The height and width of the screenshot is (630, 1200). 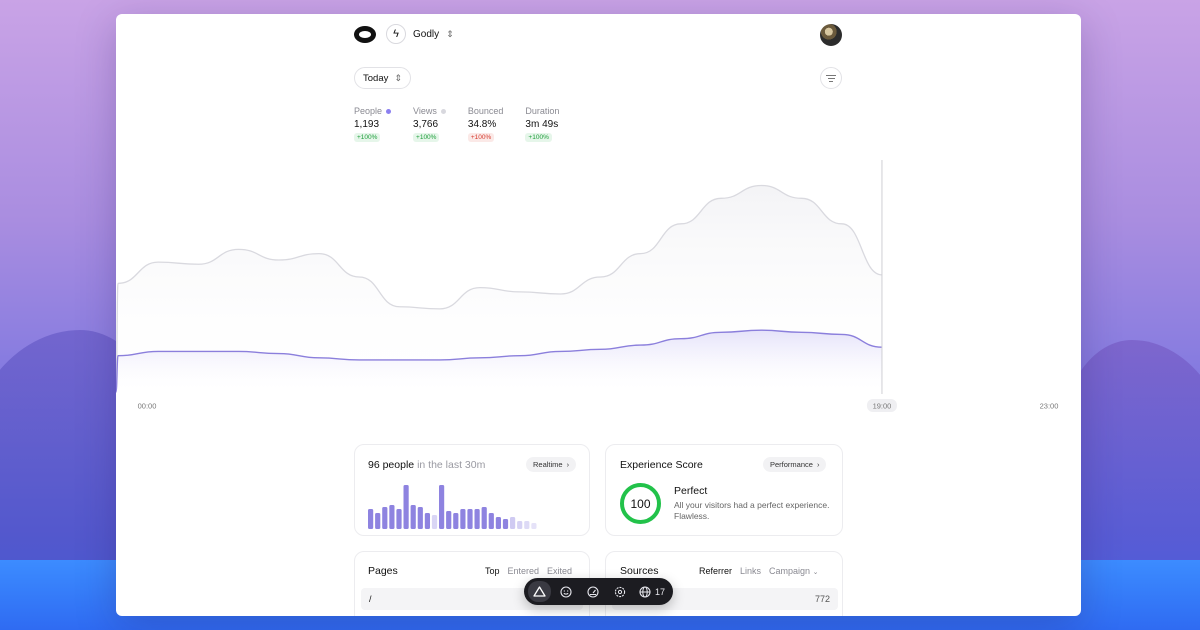 I want to click on performance-button-label: Performance, so click(x=791, y=464).